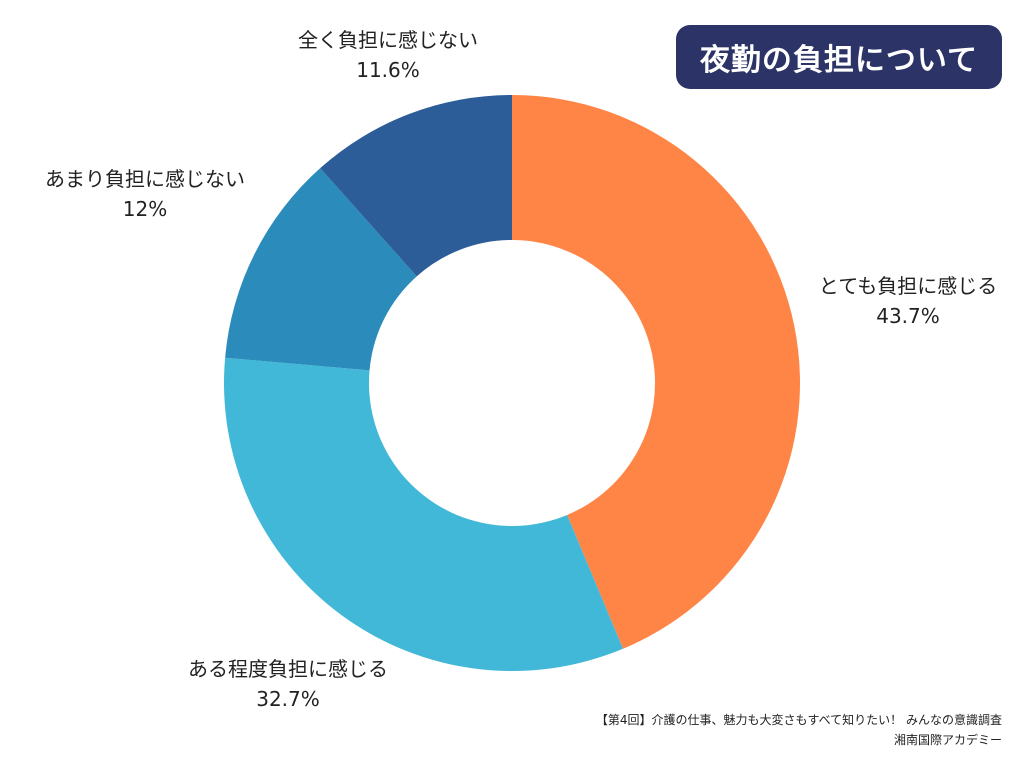  I want to click on footer-survey-title: 【第4回】介護の仕事、魅力も大変さもすべて知りたい！ みんなの意識調査, so click(798, 720).